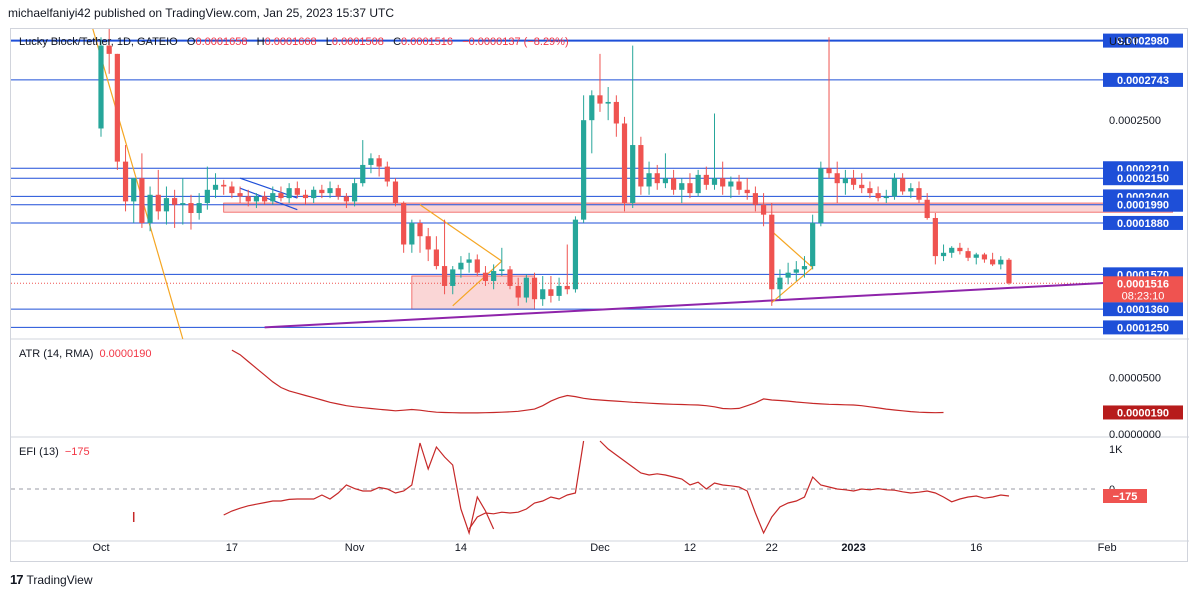 This screenshot has width=1194, height=597. What do you see at coordinates (39, 452) in the screenshot?
I see `efi-legend-label: EFI (13)` at bounding box center [39, 452].